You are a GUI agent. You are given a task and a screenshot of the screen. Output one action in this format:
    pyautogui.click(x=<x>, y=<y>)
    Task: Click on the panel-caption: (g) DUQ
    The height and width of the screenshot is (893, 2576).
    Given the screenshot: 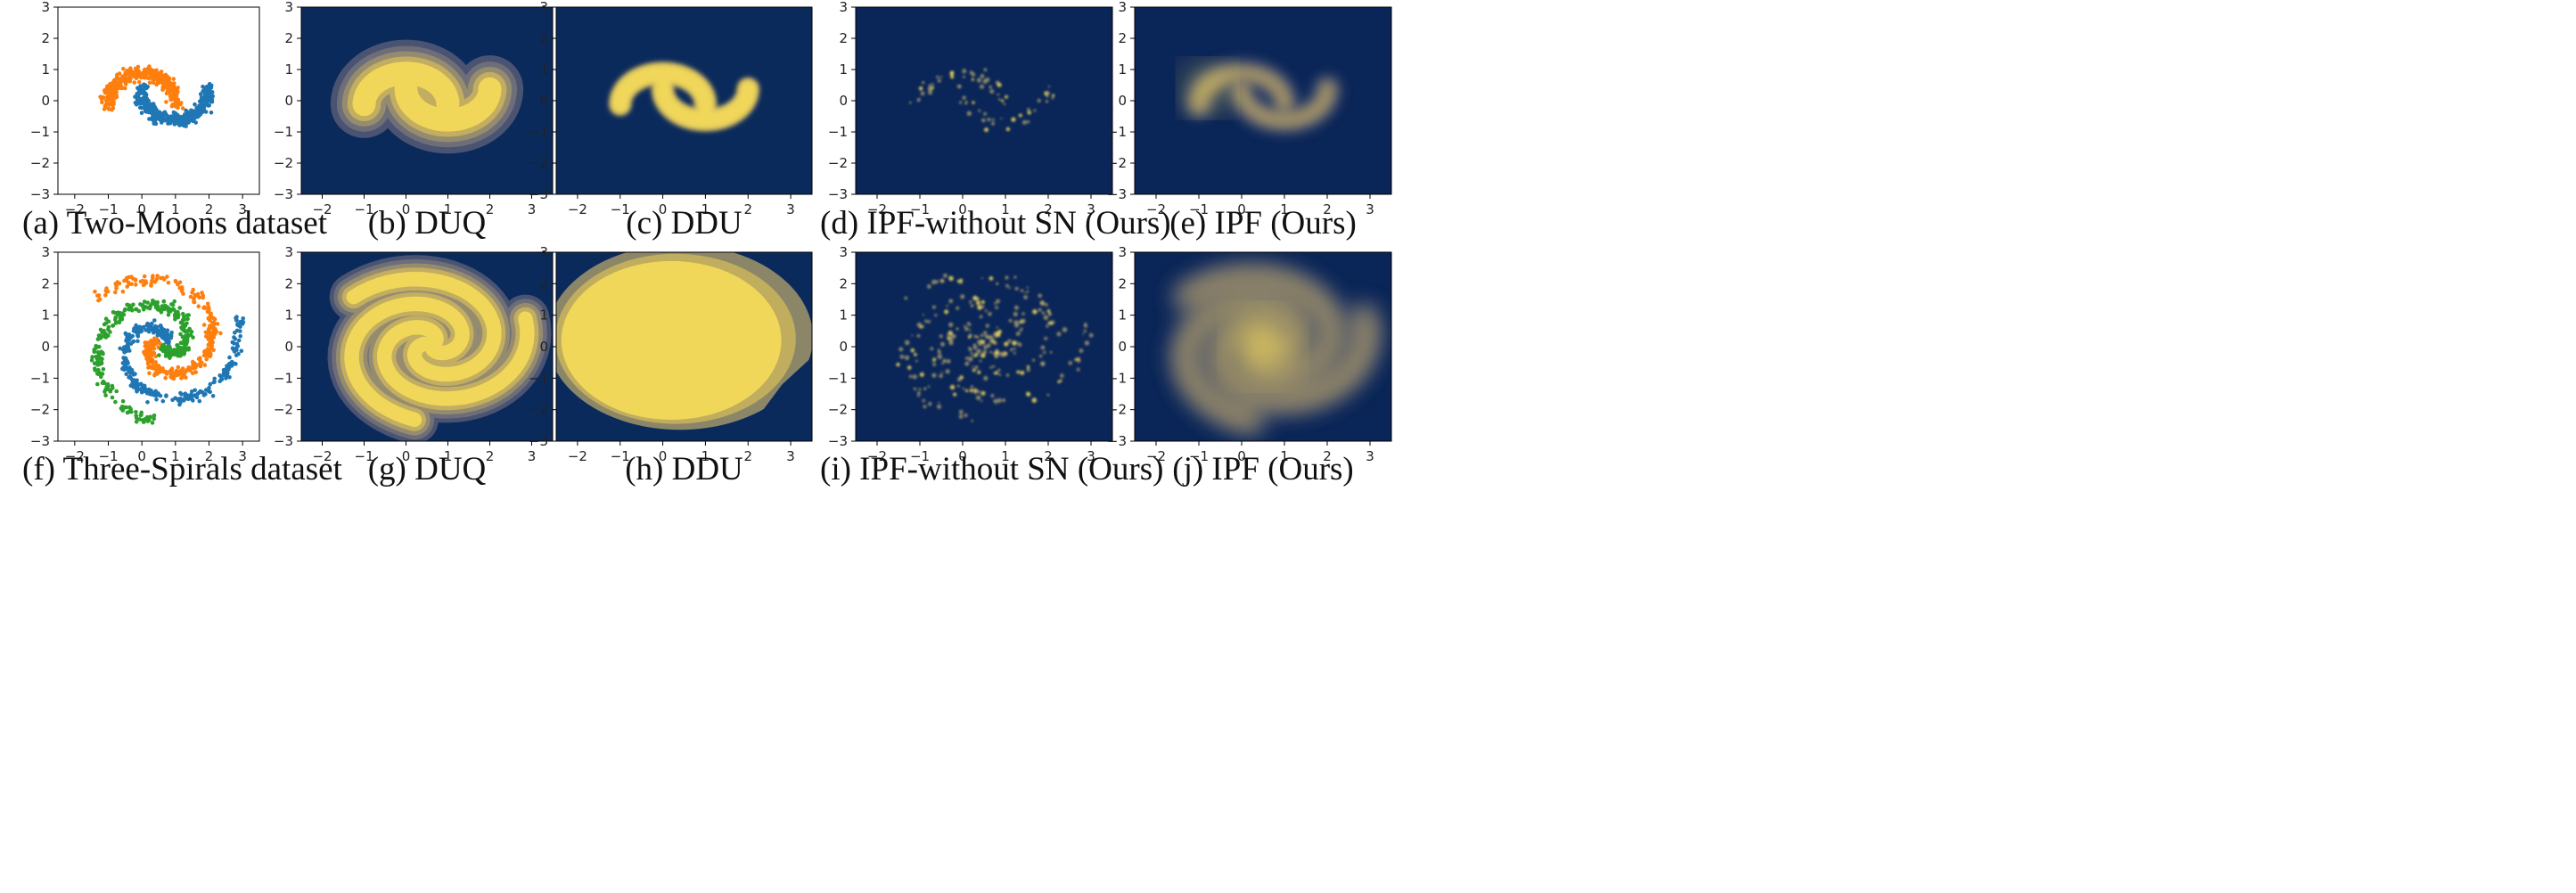 What is the action you would take?
    pyautogui.click(x=427, y=469)
    